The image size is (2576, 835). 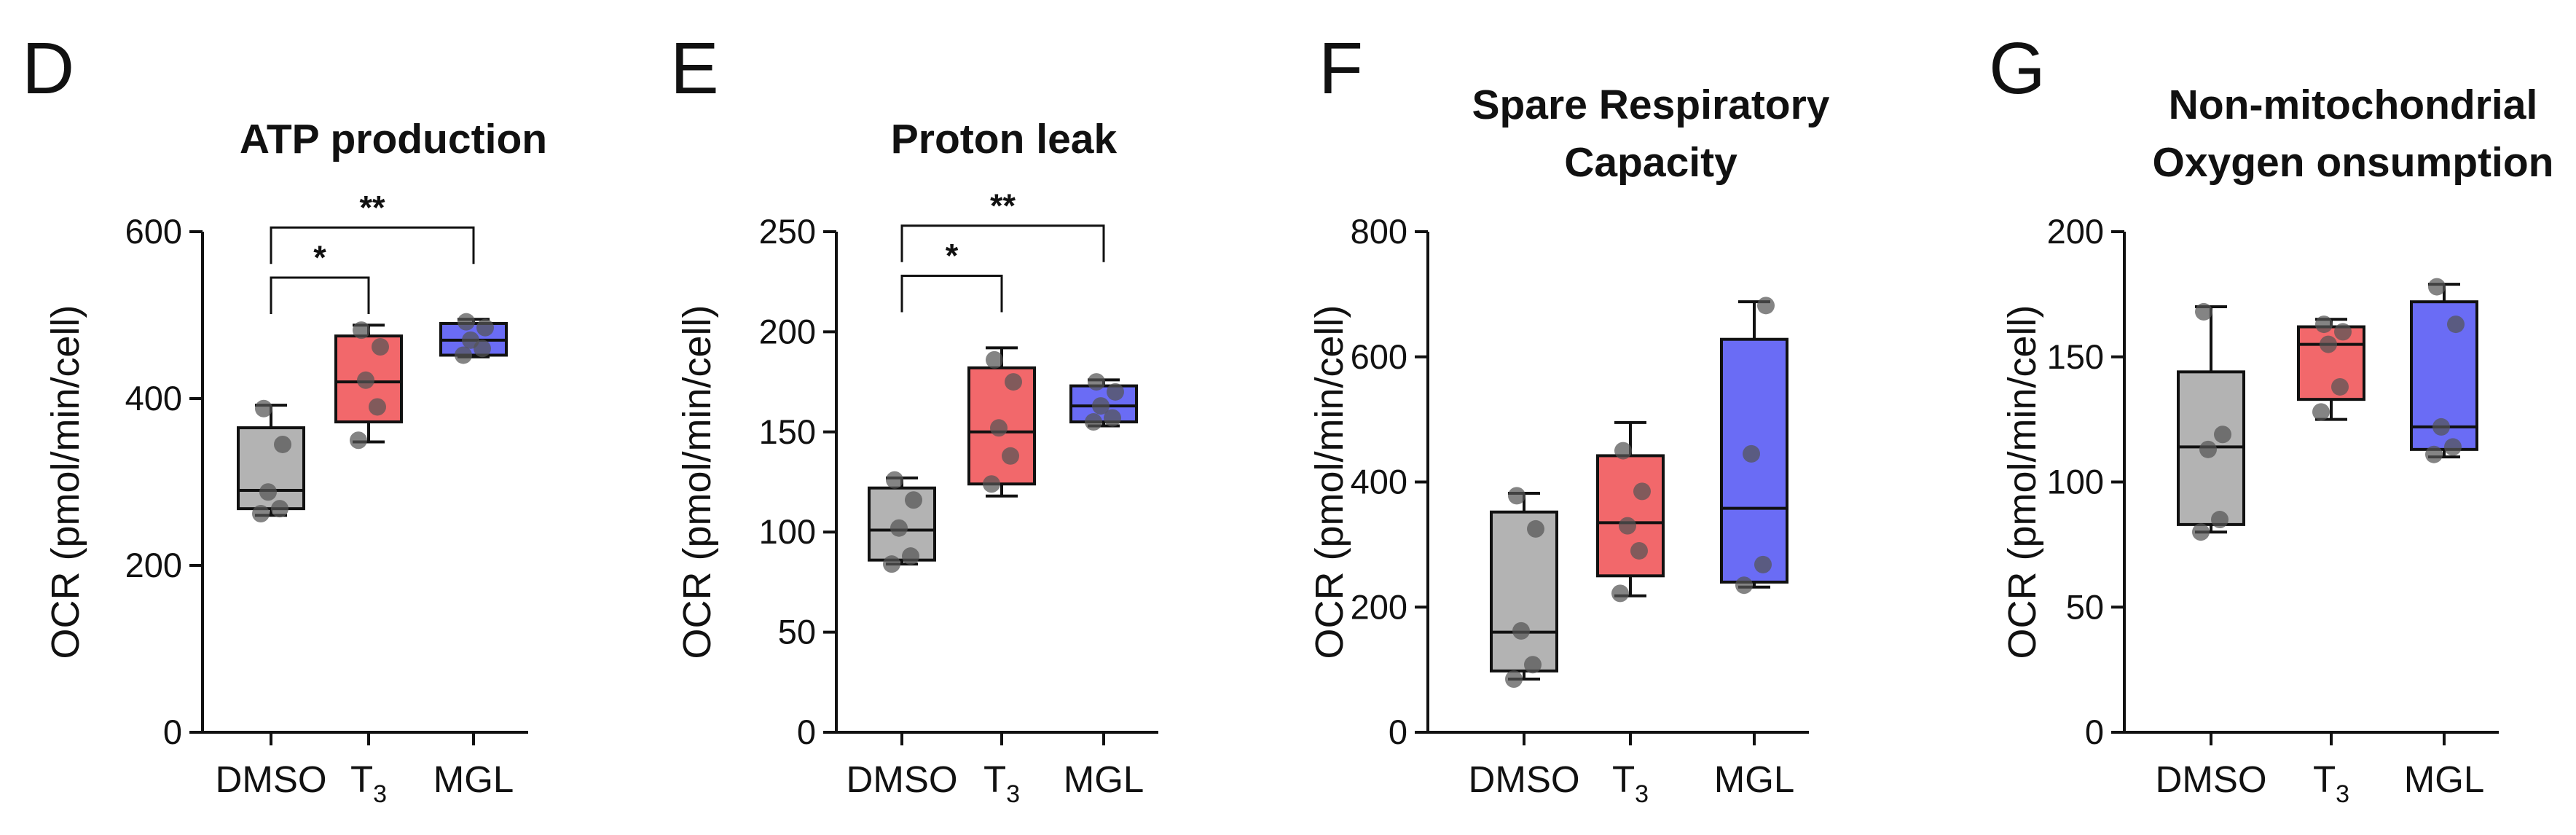 What do you see at coordinates (393, 139) in the screenshot?
I see `chart-title: ATP production` at bounding box center [393, 139].